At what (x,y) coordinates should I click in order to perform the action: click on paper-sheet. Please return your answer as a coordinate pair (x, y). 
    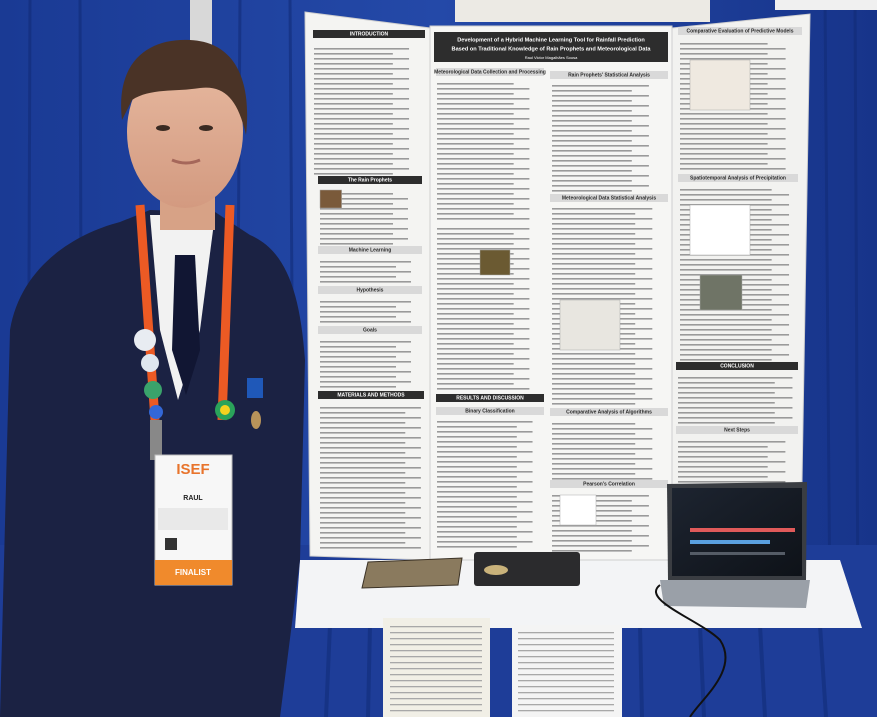
    Looking at the image, I should click on (436, 667).